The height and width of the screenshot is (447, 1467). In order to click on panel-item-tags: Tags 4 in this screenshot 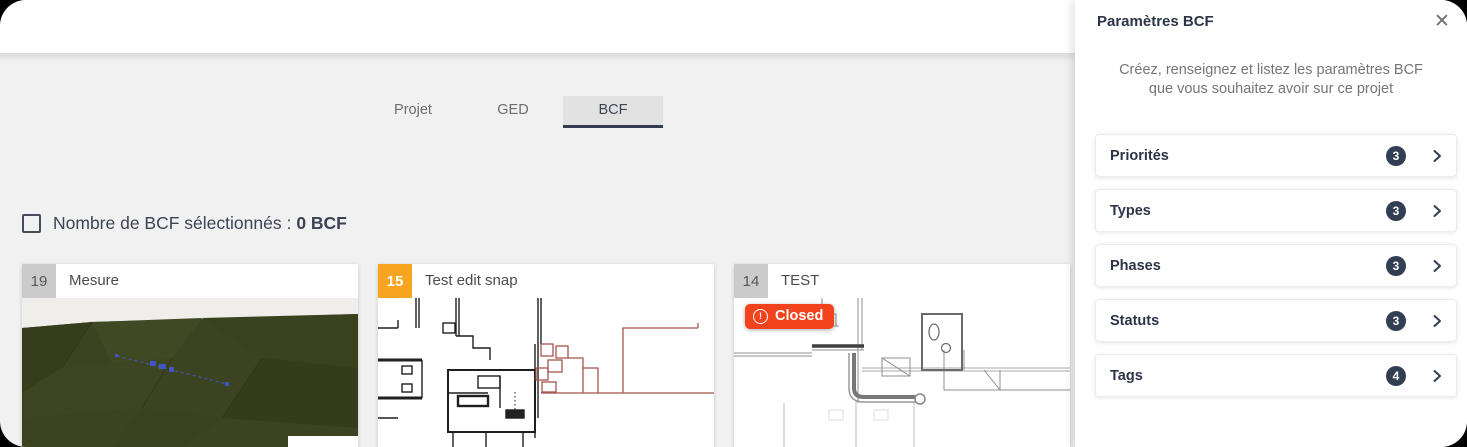, I will do `click(1276, 375)`.